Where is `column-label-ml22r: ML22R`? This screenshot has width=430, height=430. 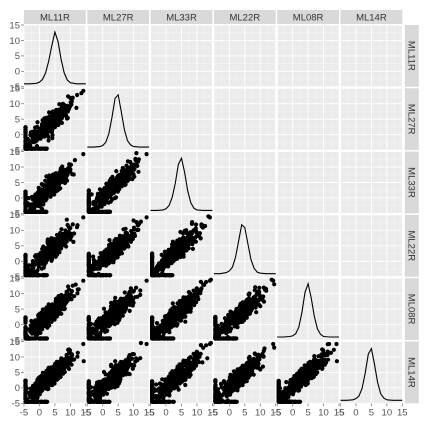
column-label-ml22r: ML22R is located at coordinates (244, 18).